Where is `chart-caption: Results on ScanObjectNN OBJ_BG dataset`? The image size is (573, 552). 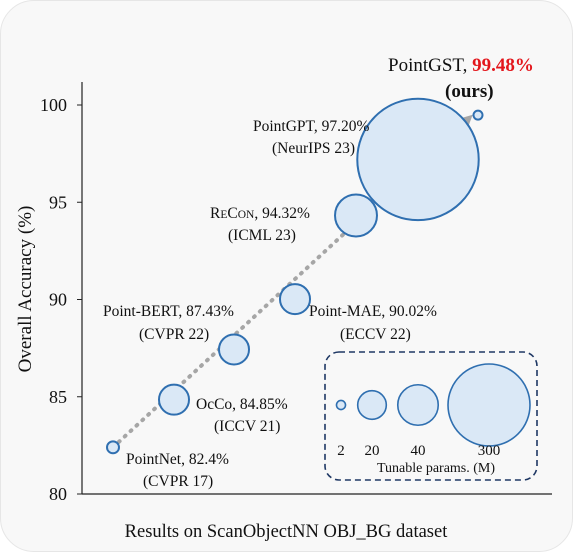 chart-caption: Results on ScanObjectNN OBJ_BG dataset is located at coordinates (287, 532).